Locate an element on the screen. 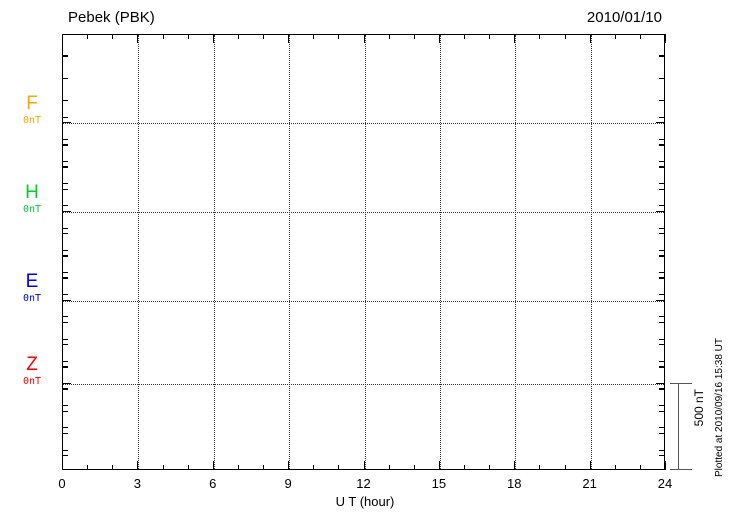 The height and width of the screenshot is (520, 730). x-tick-label: 15 is located at coordinates (439, 483).